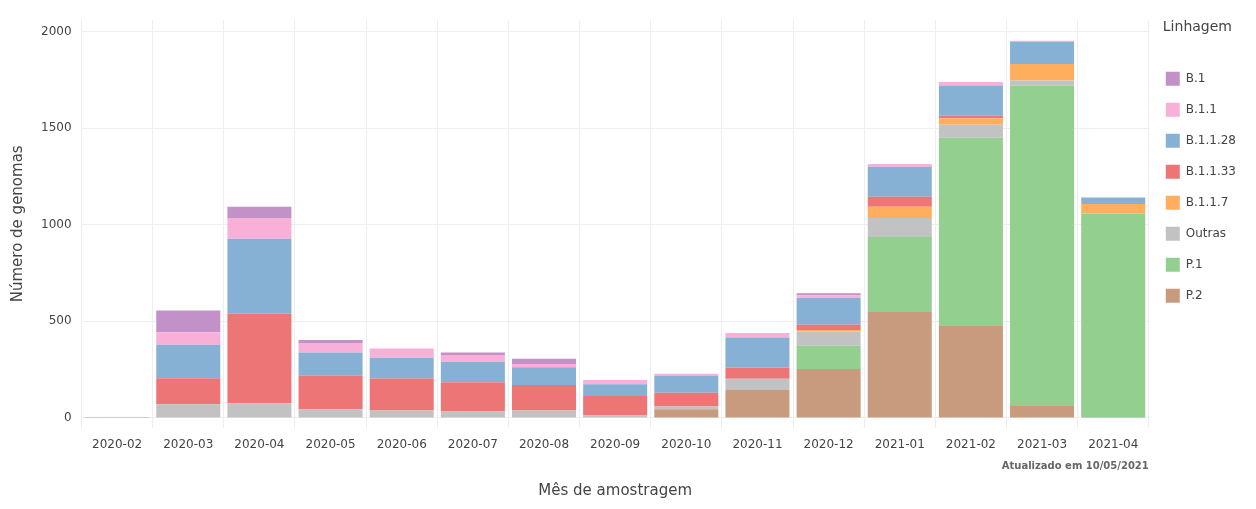 Image resolution: width=1256 pixels, height=509 pixels. Describe the element at coordinates (67, 417) in the screenshot. I see `y-tick-label: 0` at that location.